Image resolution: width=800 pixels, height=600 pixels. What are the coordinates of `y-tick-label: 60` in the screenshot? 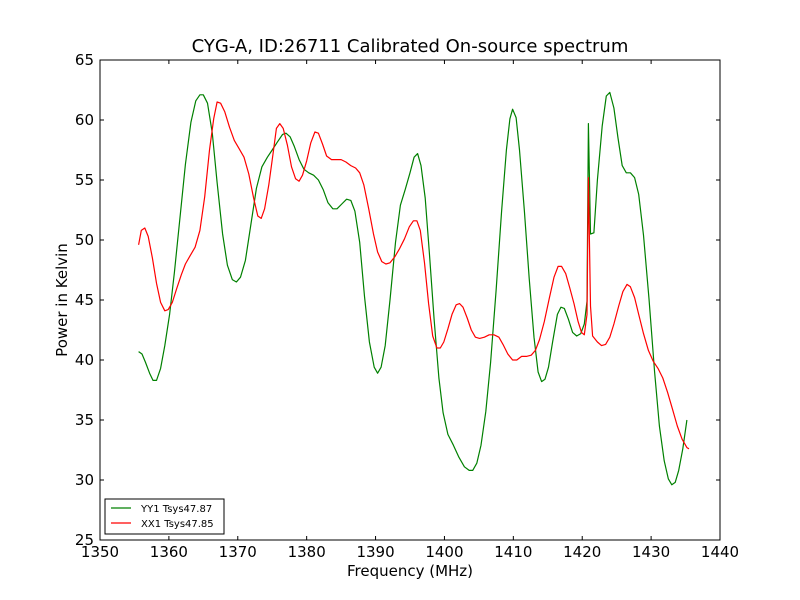 It's located at (84, 120).